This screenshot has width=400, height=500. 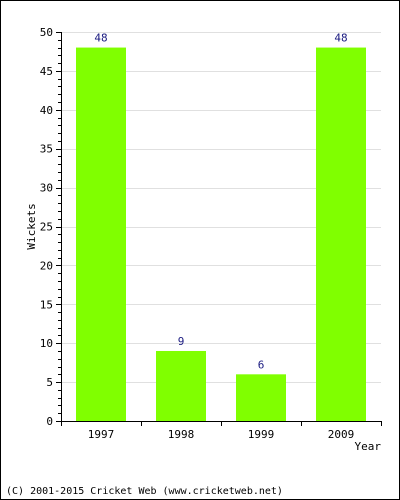 What do you see at coordinates (46, 71) in the screenshot?
I see `y-tick-label: 45` at bounding box center [46, 71].